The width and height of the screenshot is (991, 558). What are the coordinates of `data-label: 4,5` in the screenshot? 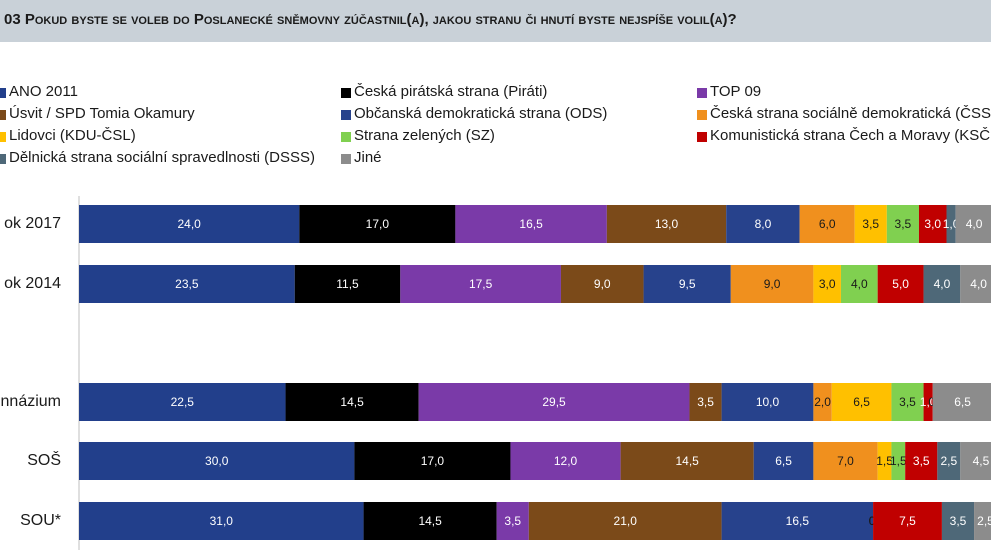 It's located at (981, 461).